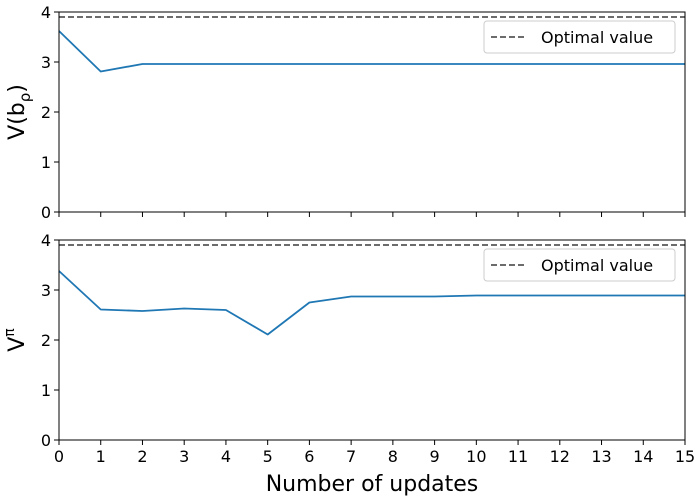  Describe the element at coordinates (46, 240) in the screenshot. I see `bottom-y-tick-label-4: 4` at that location.